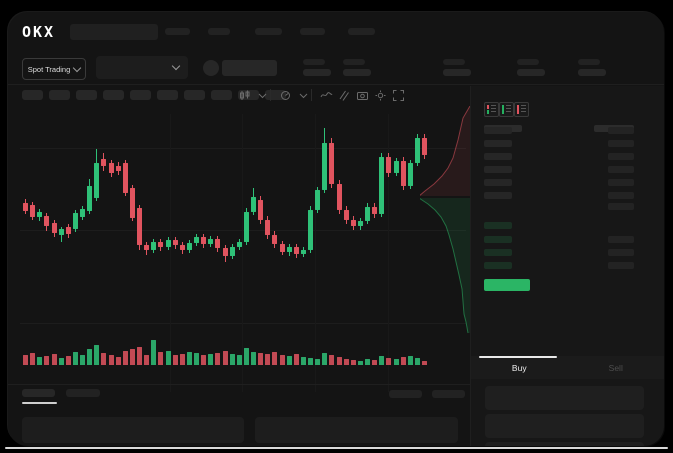  What do you see at coordinates (564, 398) in the screenshot?
I see `price-input` at bounding box center [564, 398].